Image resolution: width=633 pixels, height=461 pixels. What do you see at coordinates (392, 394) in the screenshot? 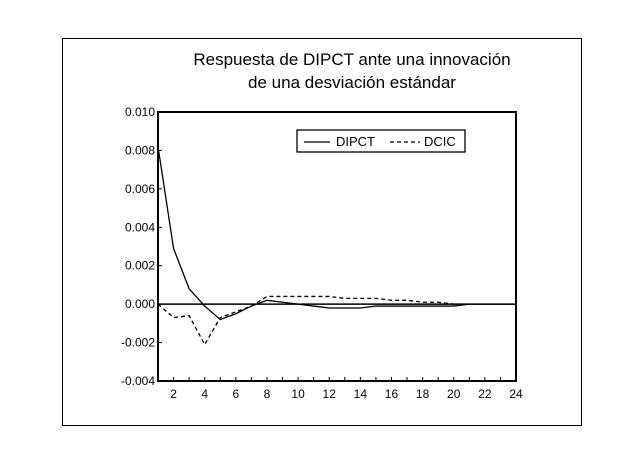
I see `x-tick-label: 16` at bounding box center [392, 394].